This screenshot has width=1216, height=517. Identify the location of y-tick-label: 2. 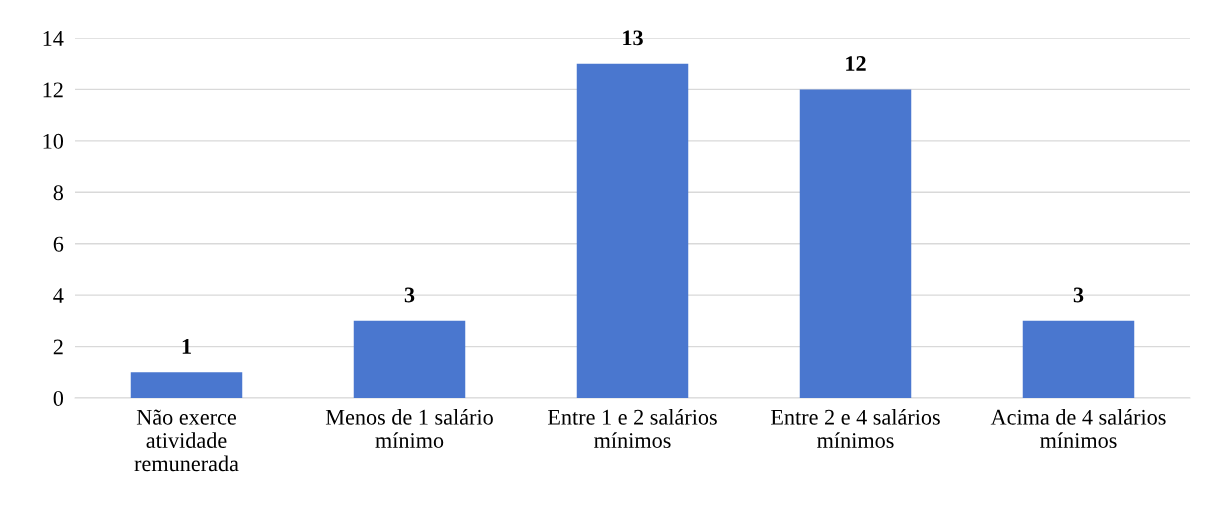
(58, 347).